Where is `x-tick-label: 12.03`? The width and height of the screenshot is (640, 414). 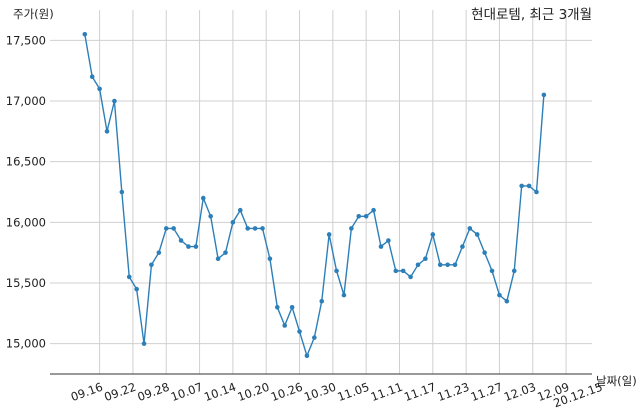 x-tick-label: 12.03 is located at coordinates (520, 392).